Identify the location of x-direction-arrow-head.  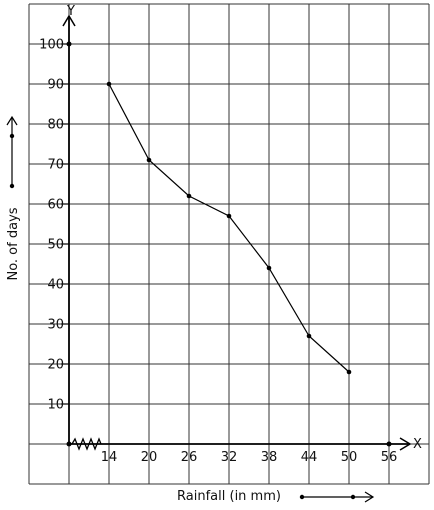
(369, 497).